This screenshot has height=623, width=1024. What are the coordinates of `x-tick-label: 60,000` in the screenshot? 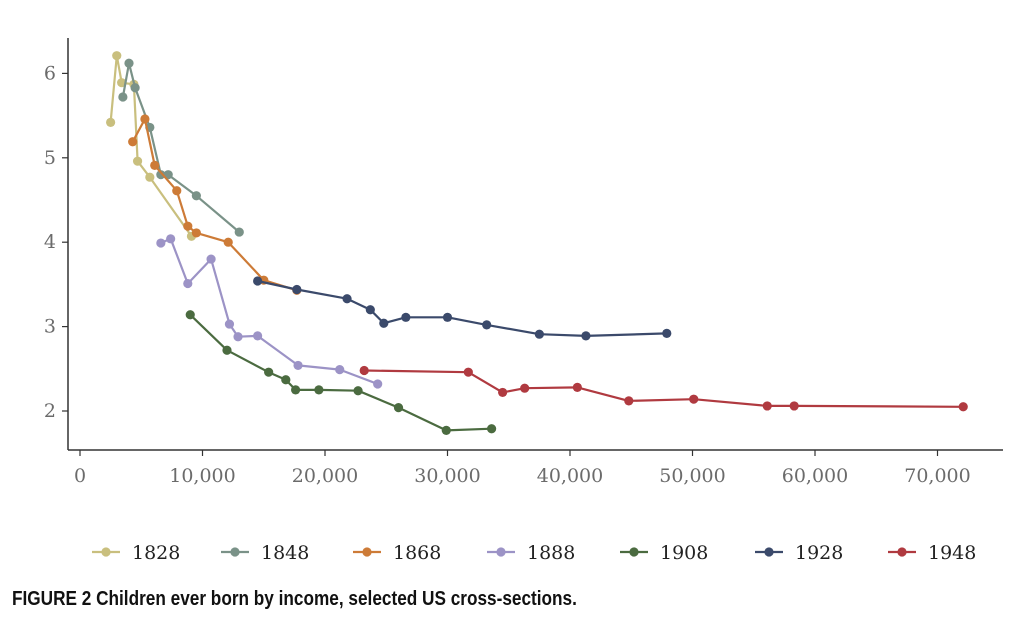 It's located at (815, 476).